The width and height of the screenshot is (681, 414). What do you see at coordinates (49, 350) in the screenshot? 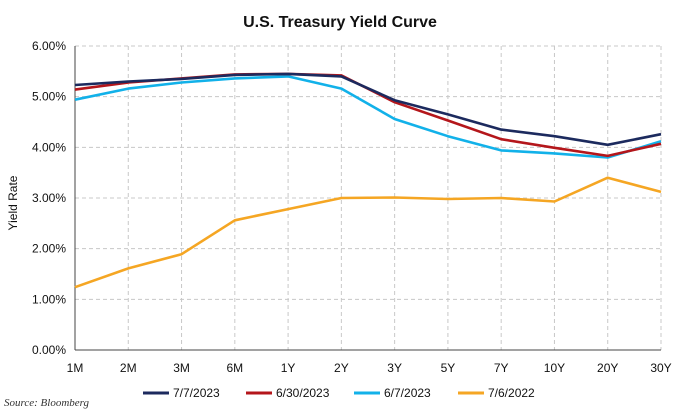
I see `y-tick-label: 0.00%` at bounding box center [49, 350].